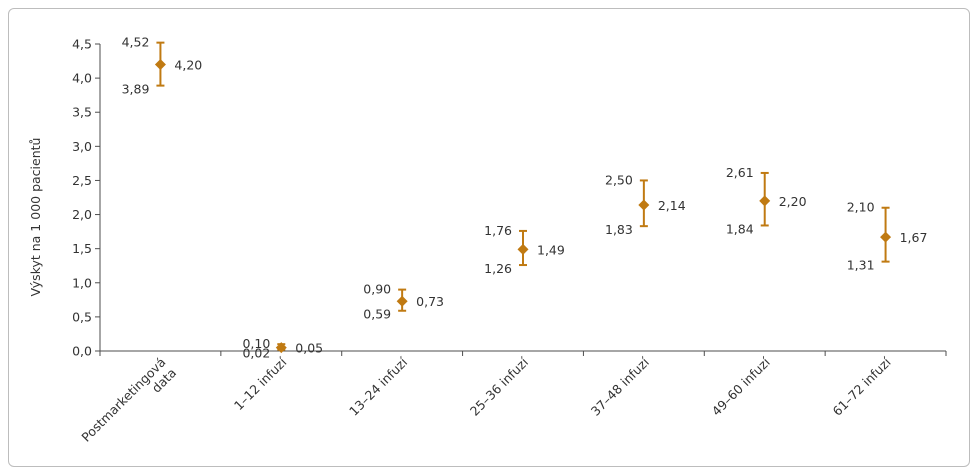 Image resolution: width=976 pixels, height=473 pixels. What do you see at coordinates (861, 265) in the screenshot?
I see `lower-bound-label: 1,31` at bounding box center [861, 265].